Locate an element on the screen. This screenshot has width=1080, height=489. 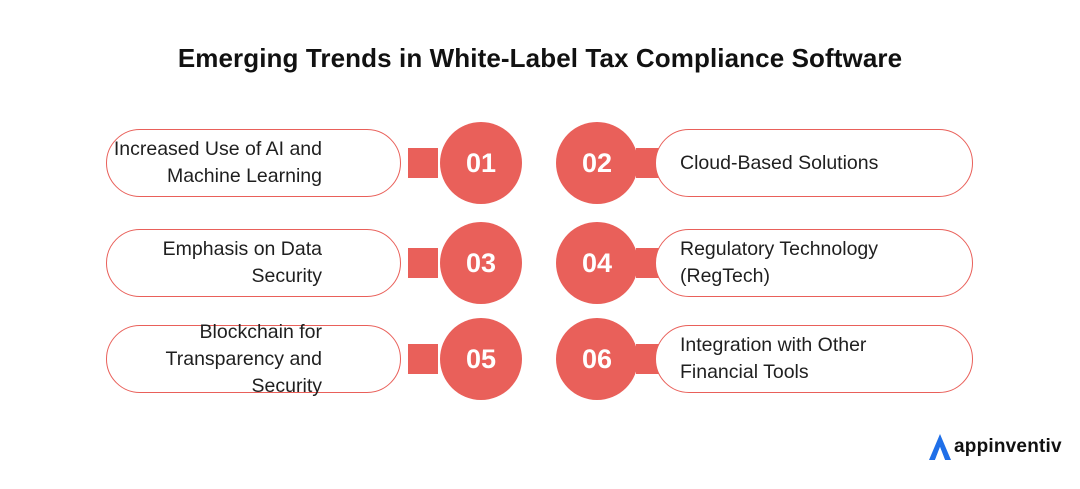
trend-label-03: Emphasis on Data Security is located at coordinates (242, 262).